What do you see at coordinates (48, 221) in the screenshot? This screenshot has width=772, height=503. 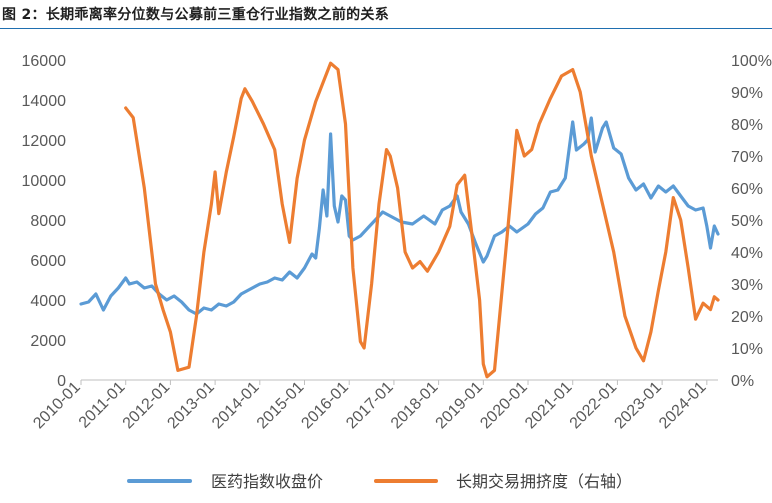 I see `y-left-tick-label: 8000` at bounding box center [48, 221].